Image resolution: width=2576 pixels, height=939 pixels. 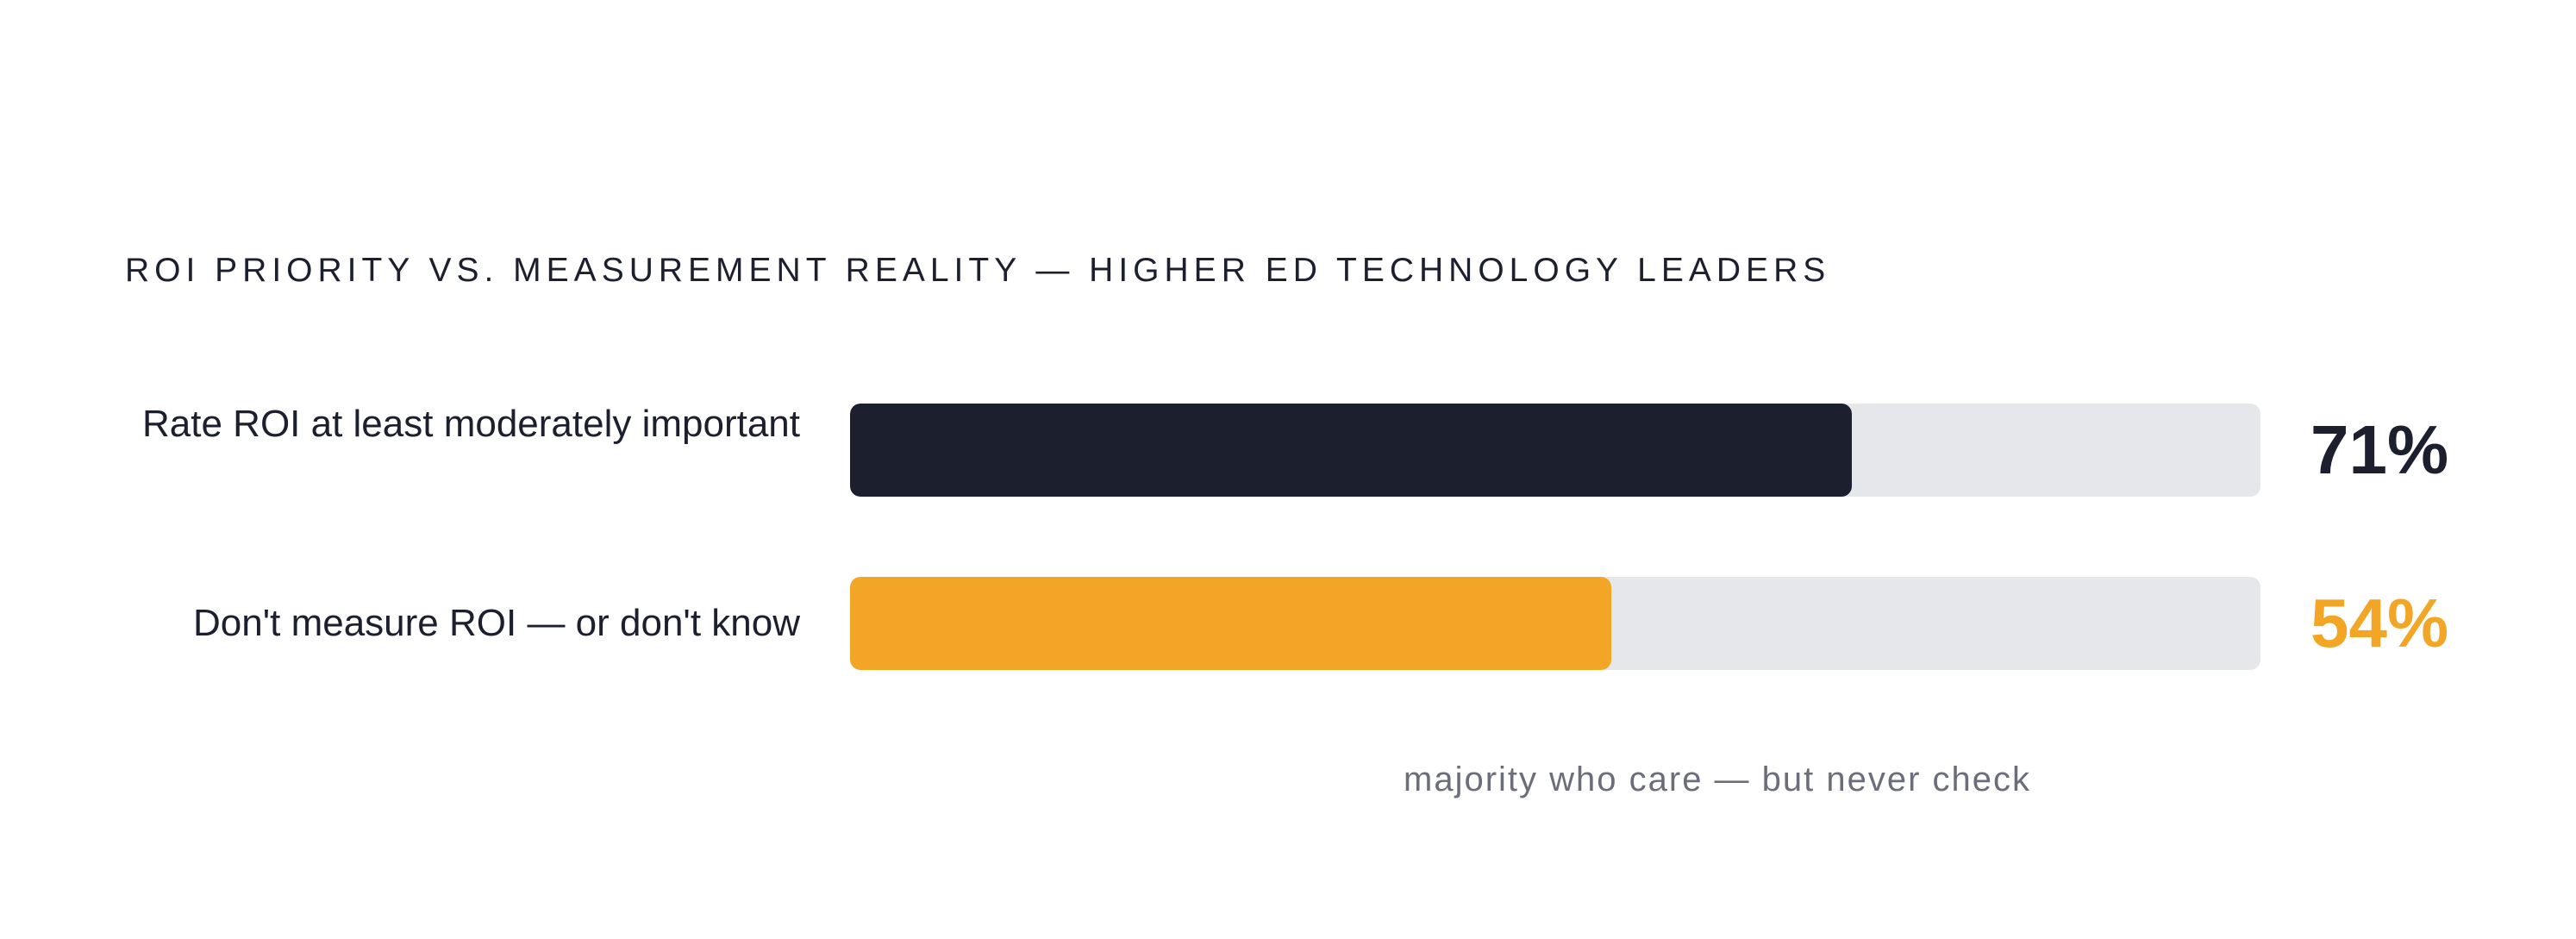 I want to click on bar-row-roi-measurement: Don't measure ROI — or don't know 54%, so click(x=1288, y=624).